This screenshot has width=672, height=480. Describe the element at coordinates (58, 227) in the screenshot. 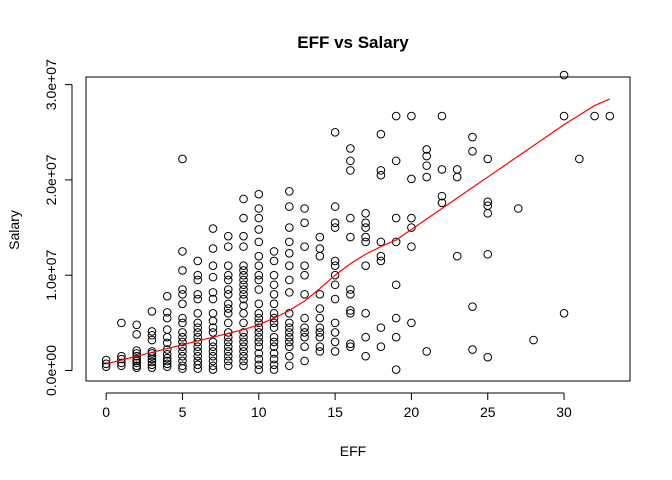

I see `y-axis: 0.0e+00 1.0e+07 2.0e+07 3.0e+07` at that location.